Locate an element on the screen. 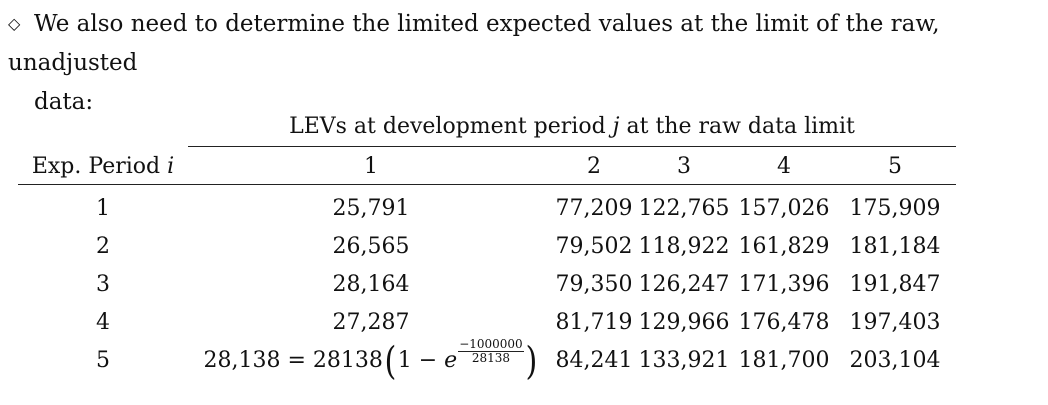  right-paren: ) is located at coordinates (531, 361).